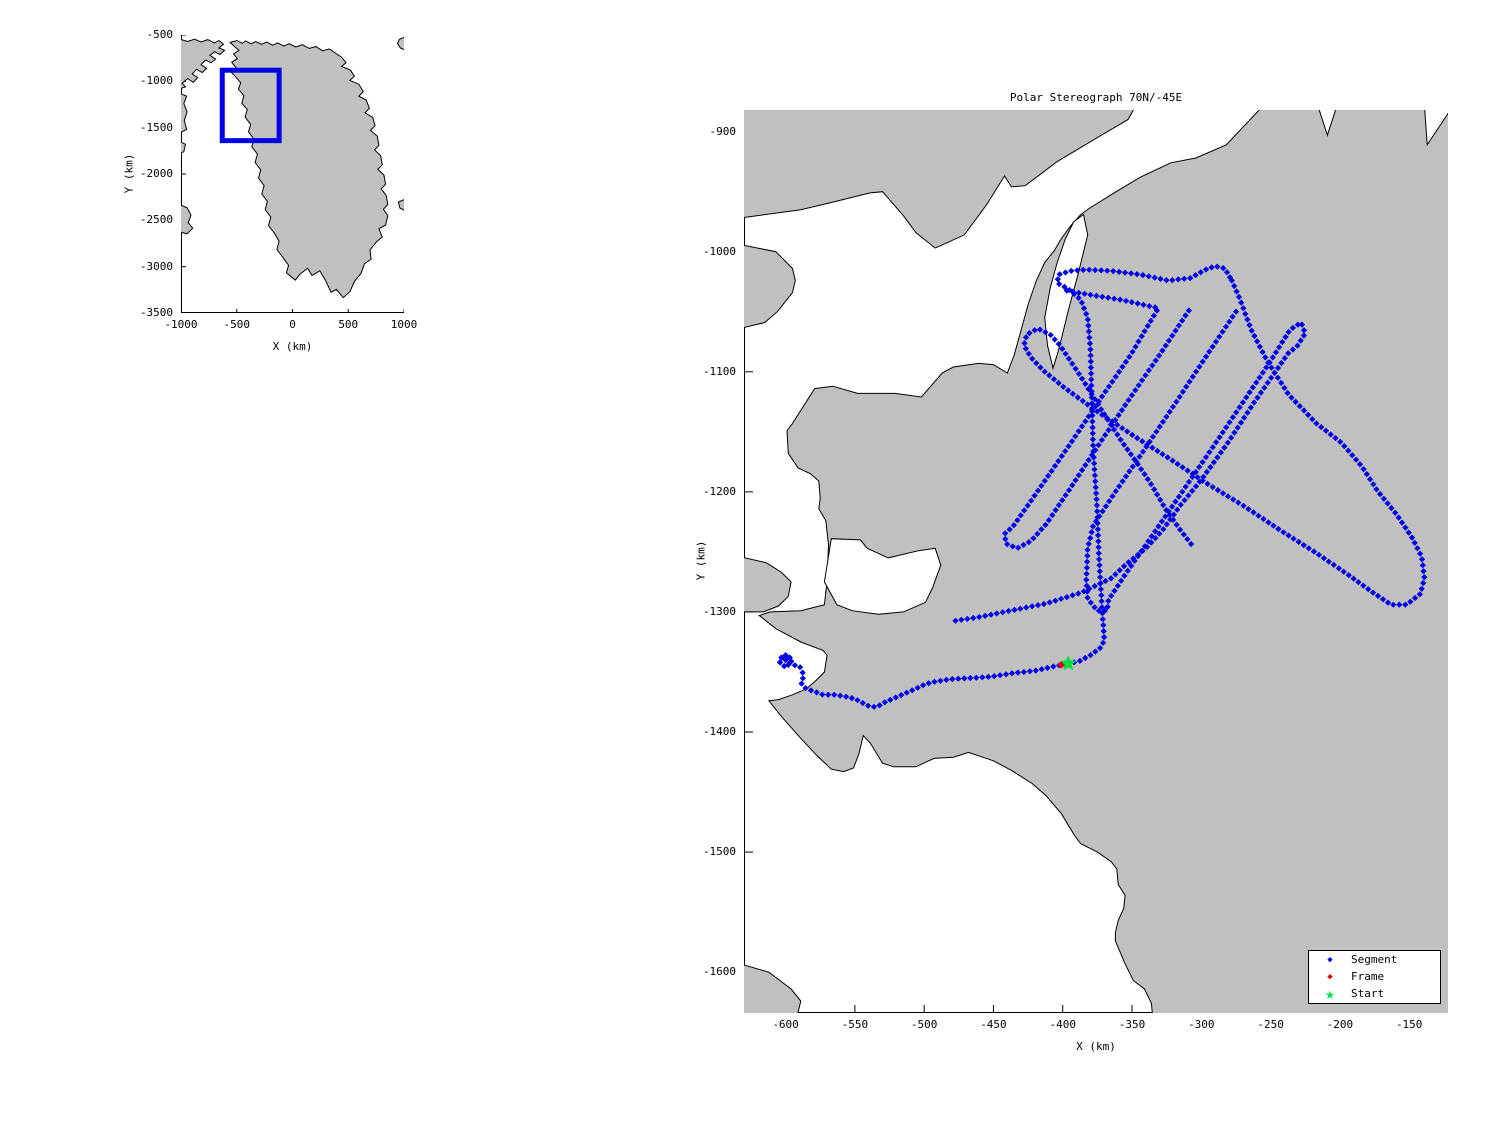 The height and width of the screenshot is (1125, 1501). What do you see at coordinates (723, 131) in the screenshot?
I see `y-tick-label: -900` at bounding box center [723, 131].